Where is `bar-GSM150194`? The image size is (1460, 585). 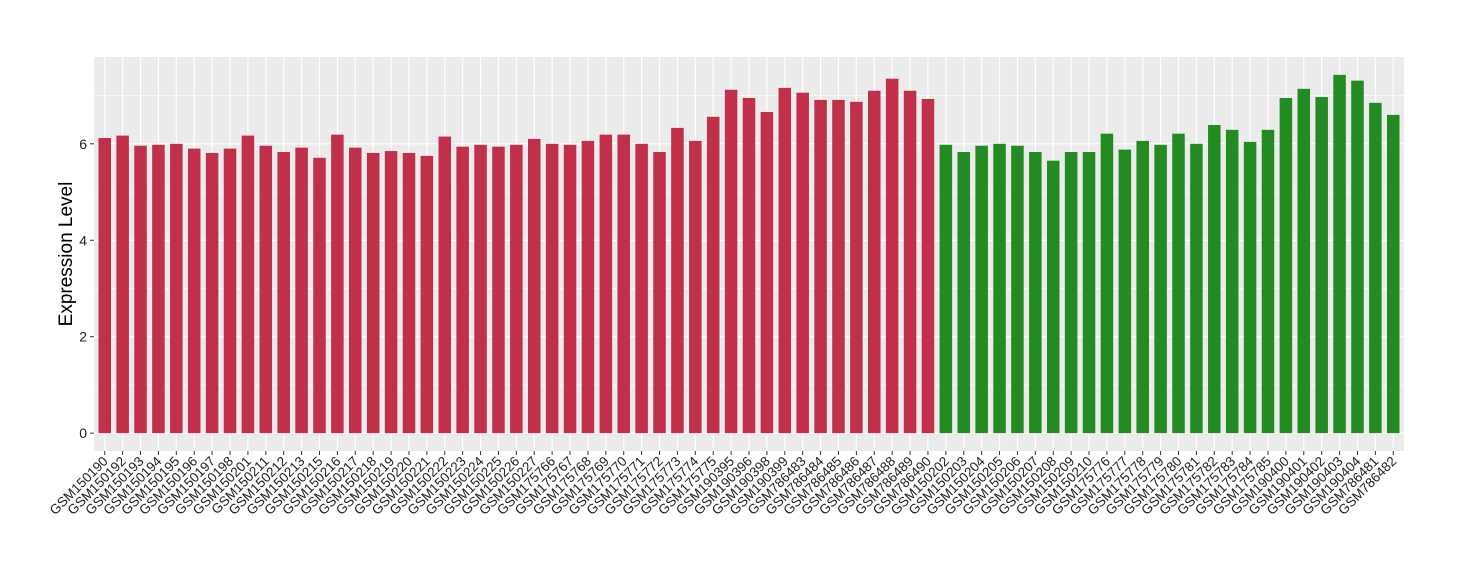 bar-GSM150194 is located at coordinates (158, 289).